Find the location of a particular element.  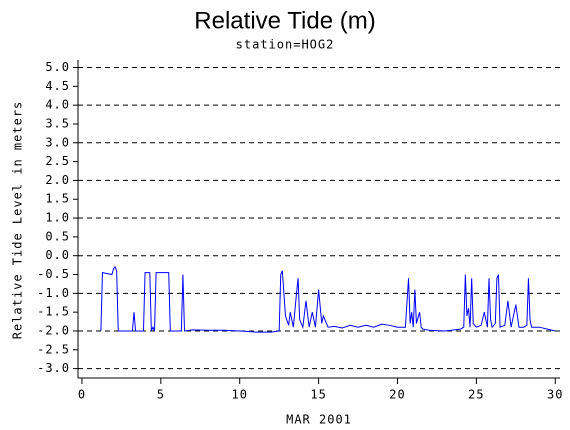

x-tick-label: 5 is located at coordinates (161, 395).